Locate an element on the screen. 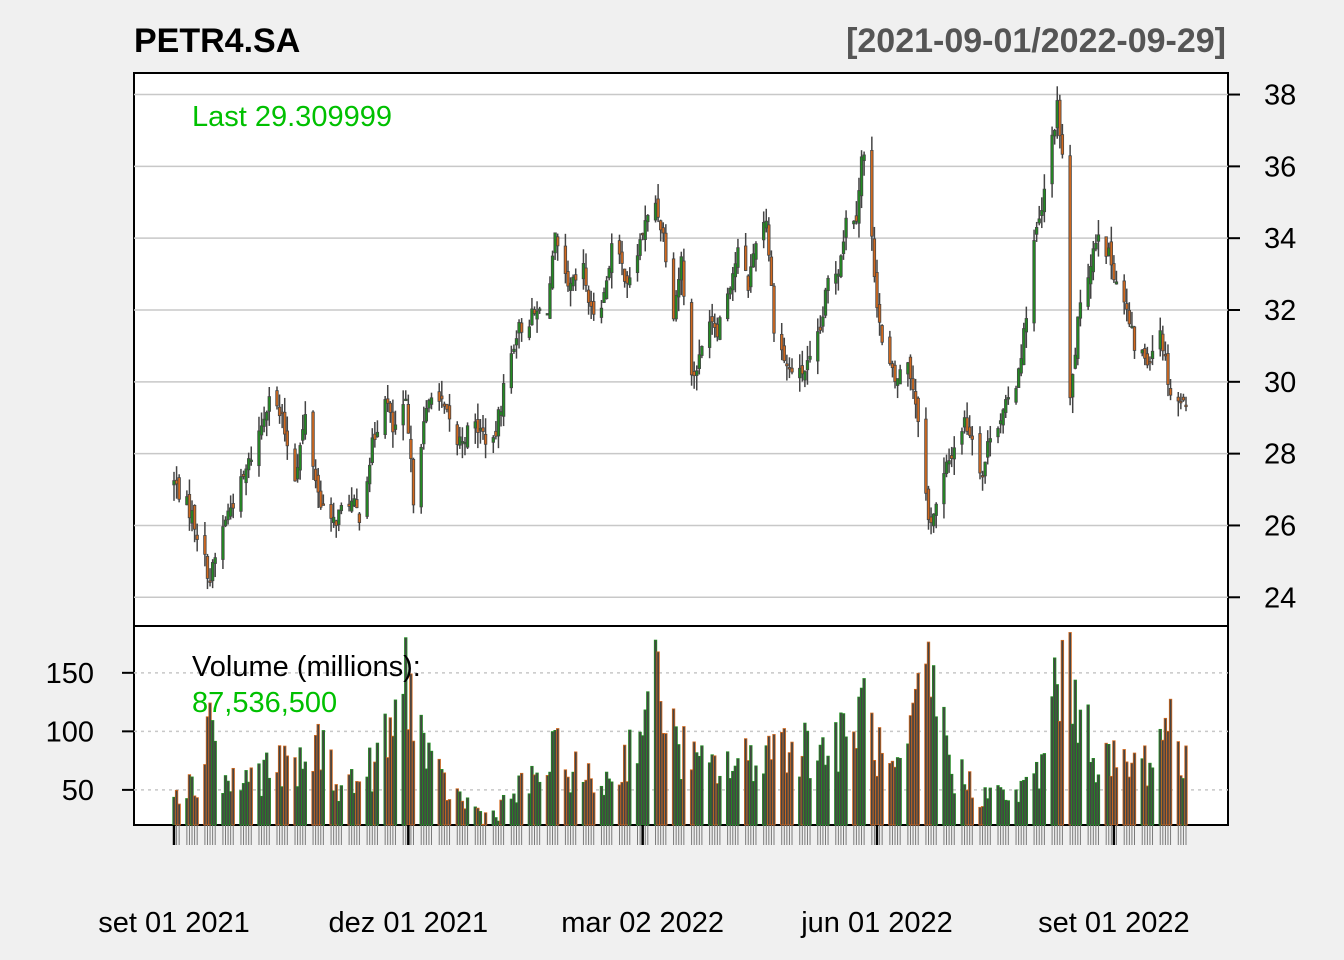  price-y-tick-label: 38 is located at coordinates (1280, 96).